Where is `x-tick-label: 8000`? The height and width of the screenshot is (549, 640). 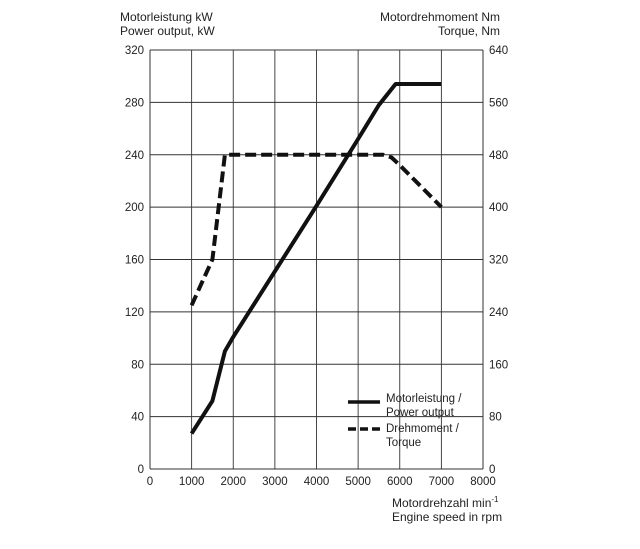
x-tick-label: 8000 is located at coordinates (483, 482).